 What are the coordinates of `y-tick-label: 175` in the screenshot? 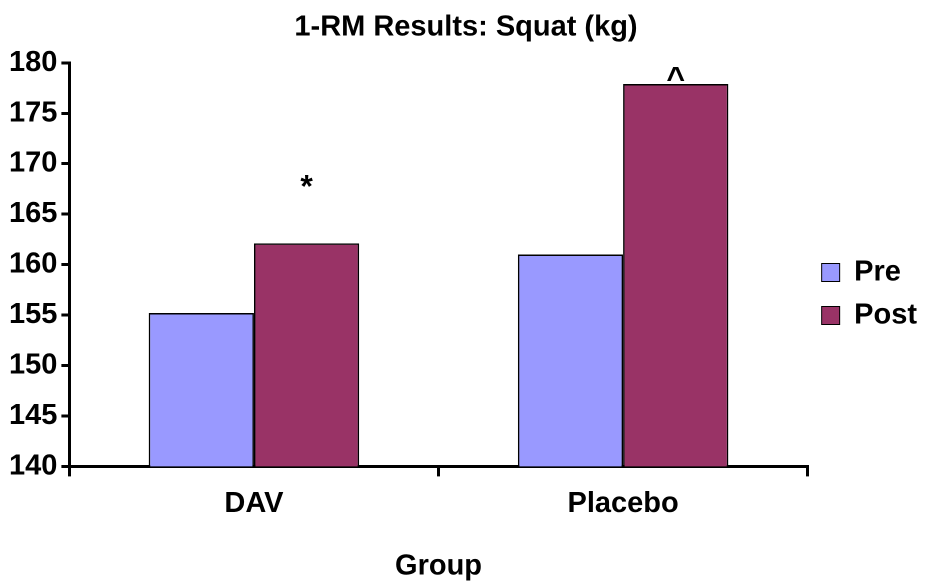 It's located at (33, 112).